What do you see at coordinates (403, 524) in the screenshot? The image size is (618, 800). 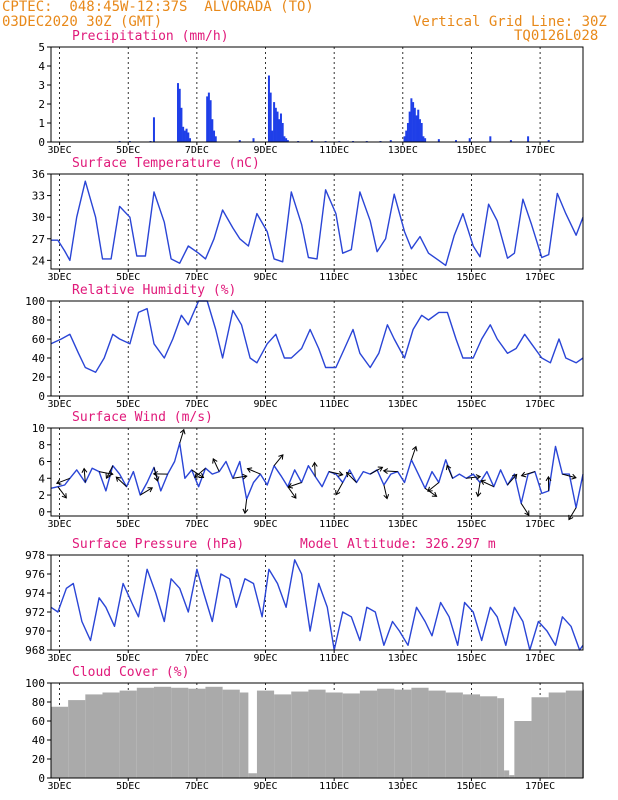 I see `wind-x-tick-label: 13DEC` at bounding box center [403, 524].